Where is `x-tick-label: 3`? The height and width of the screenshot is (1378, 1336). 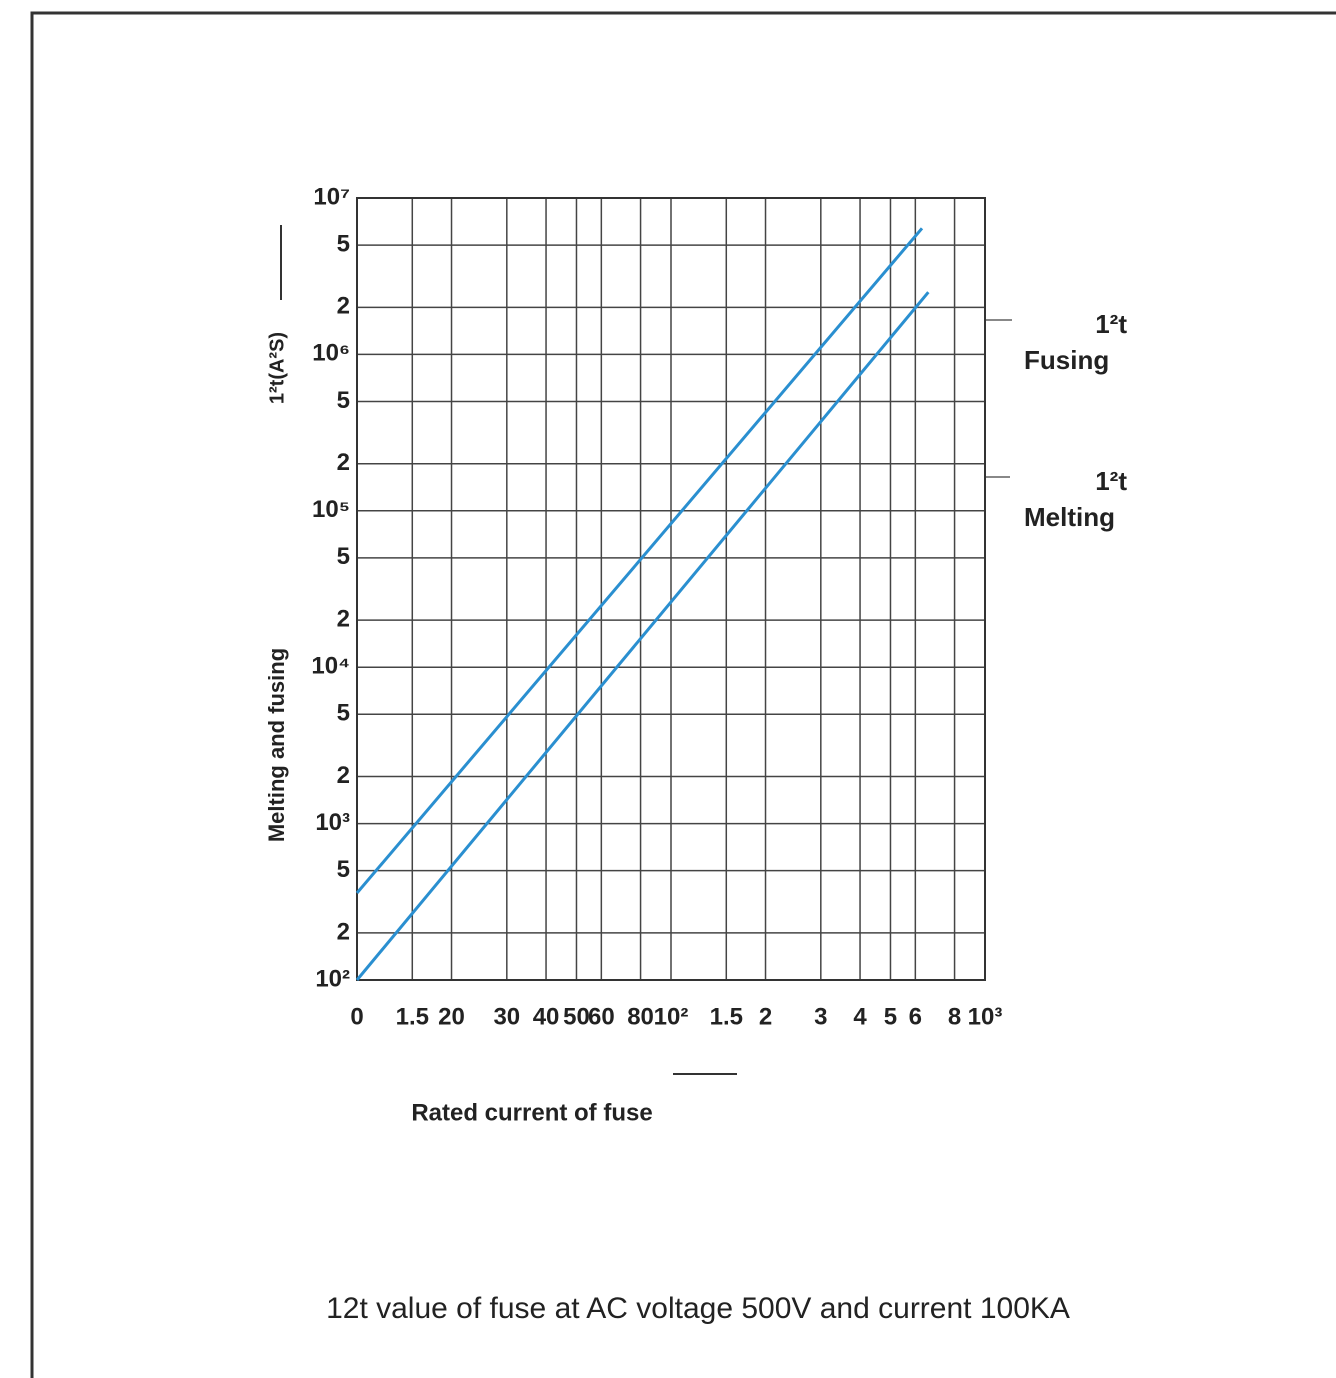 x-tick-label: 3 is located at coordinates (820, 1016).